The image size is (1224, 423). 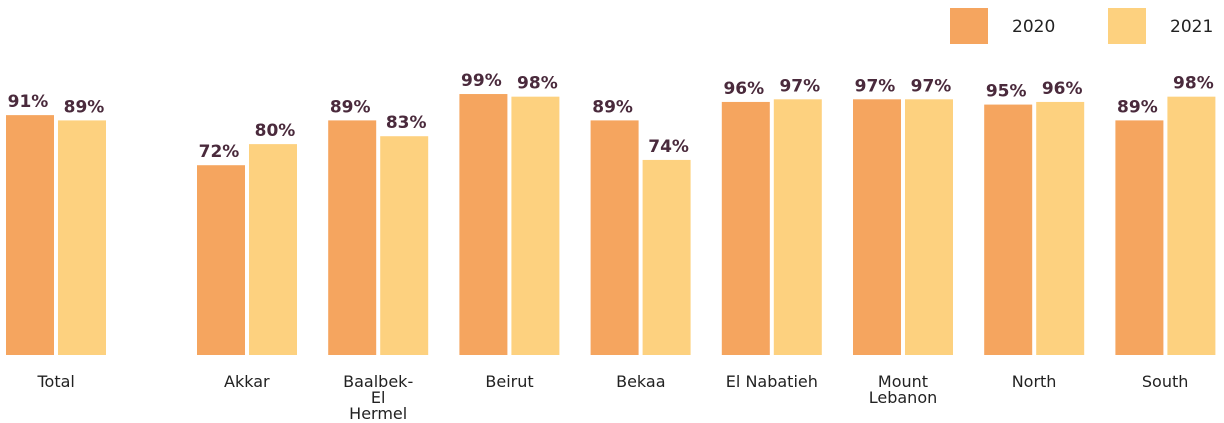 I want to click on value-label: 83%, so click(x=406, y=123).